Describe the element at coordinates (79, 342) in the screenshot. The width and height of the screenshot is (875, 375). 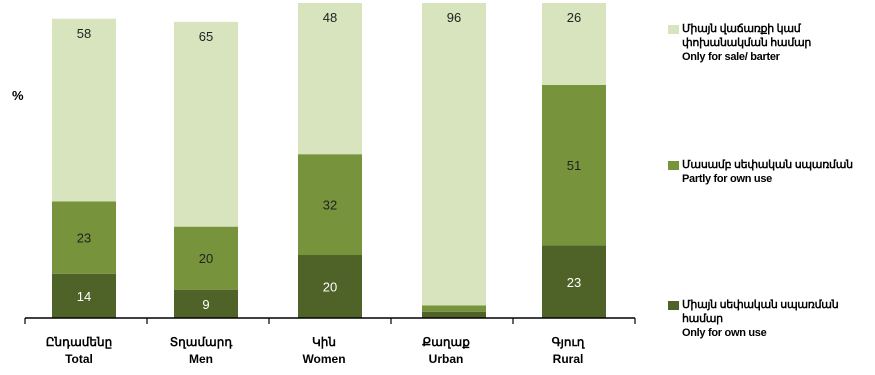
I see `category-label-hy: Ընդամենը` at that location.